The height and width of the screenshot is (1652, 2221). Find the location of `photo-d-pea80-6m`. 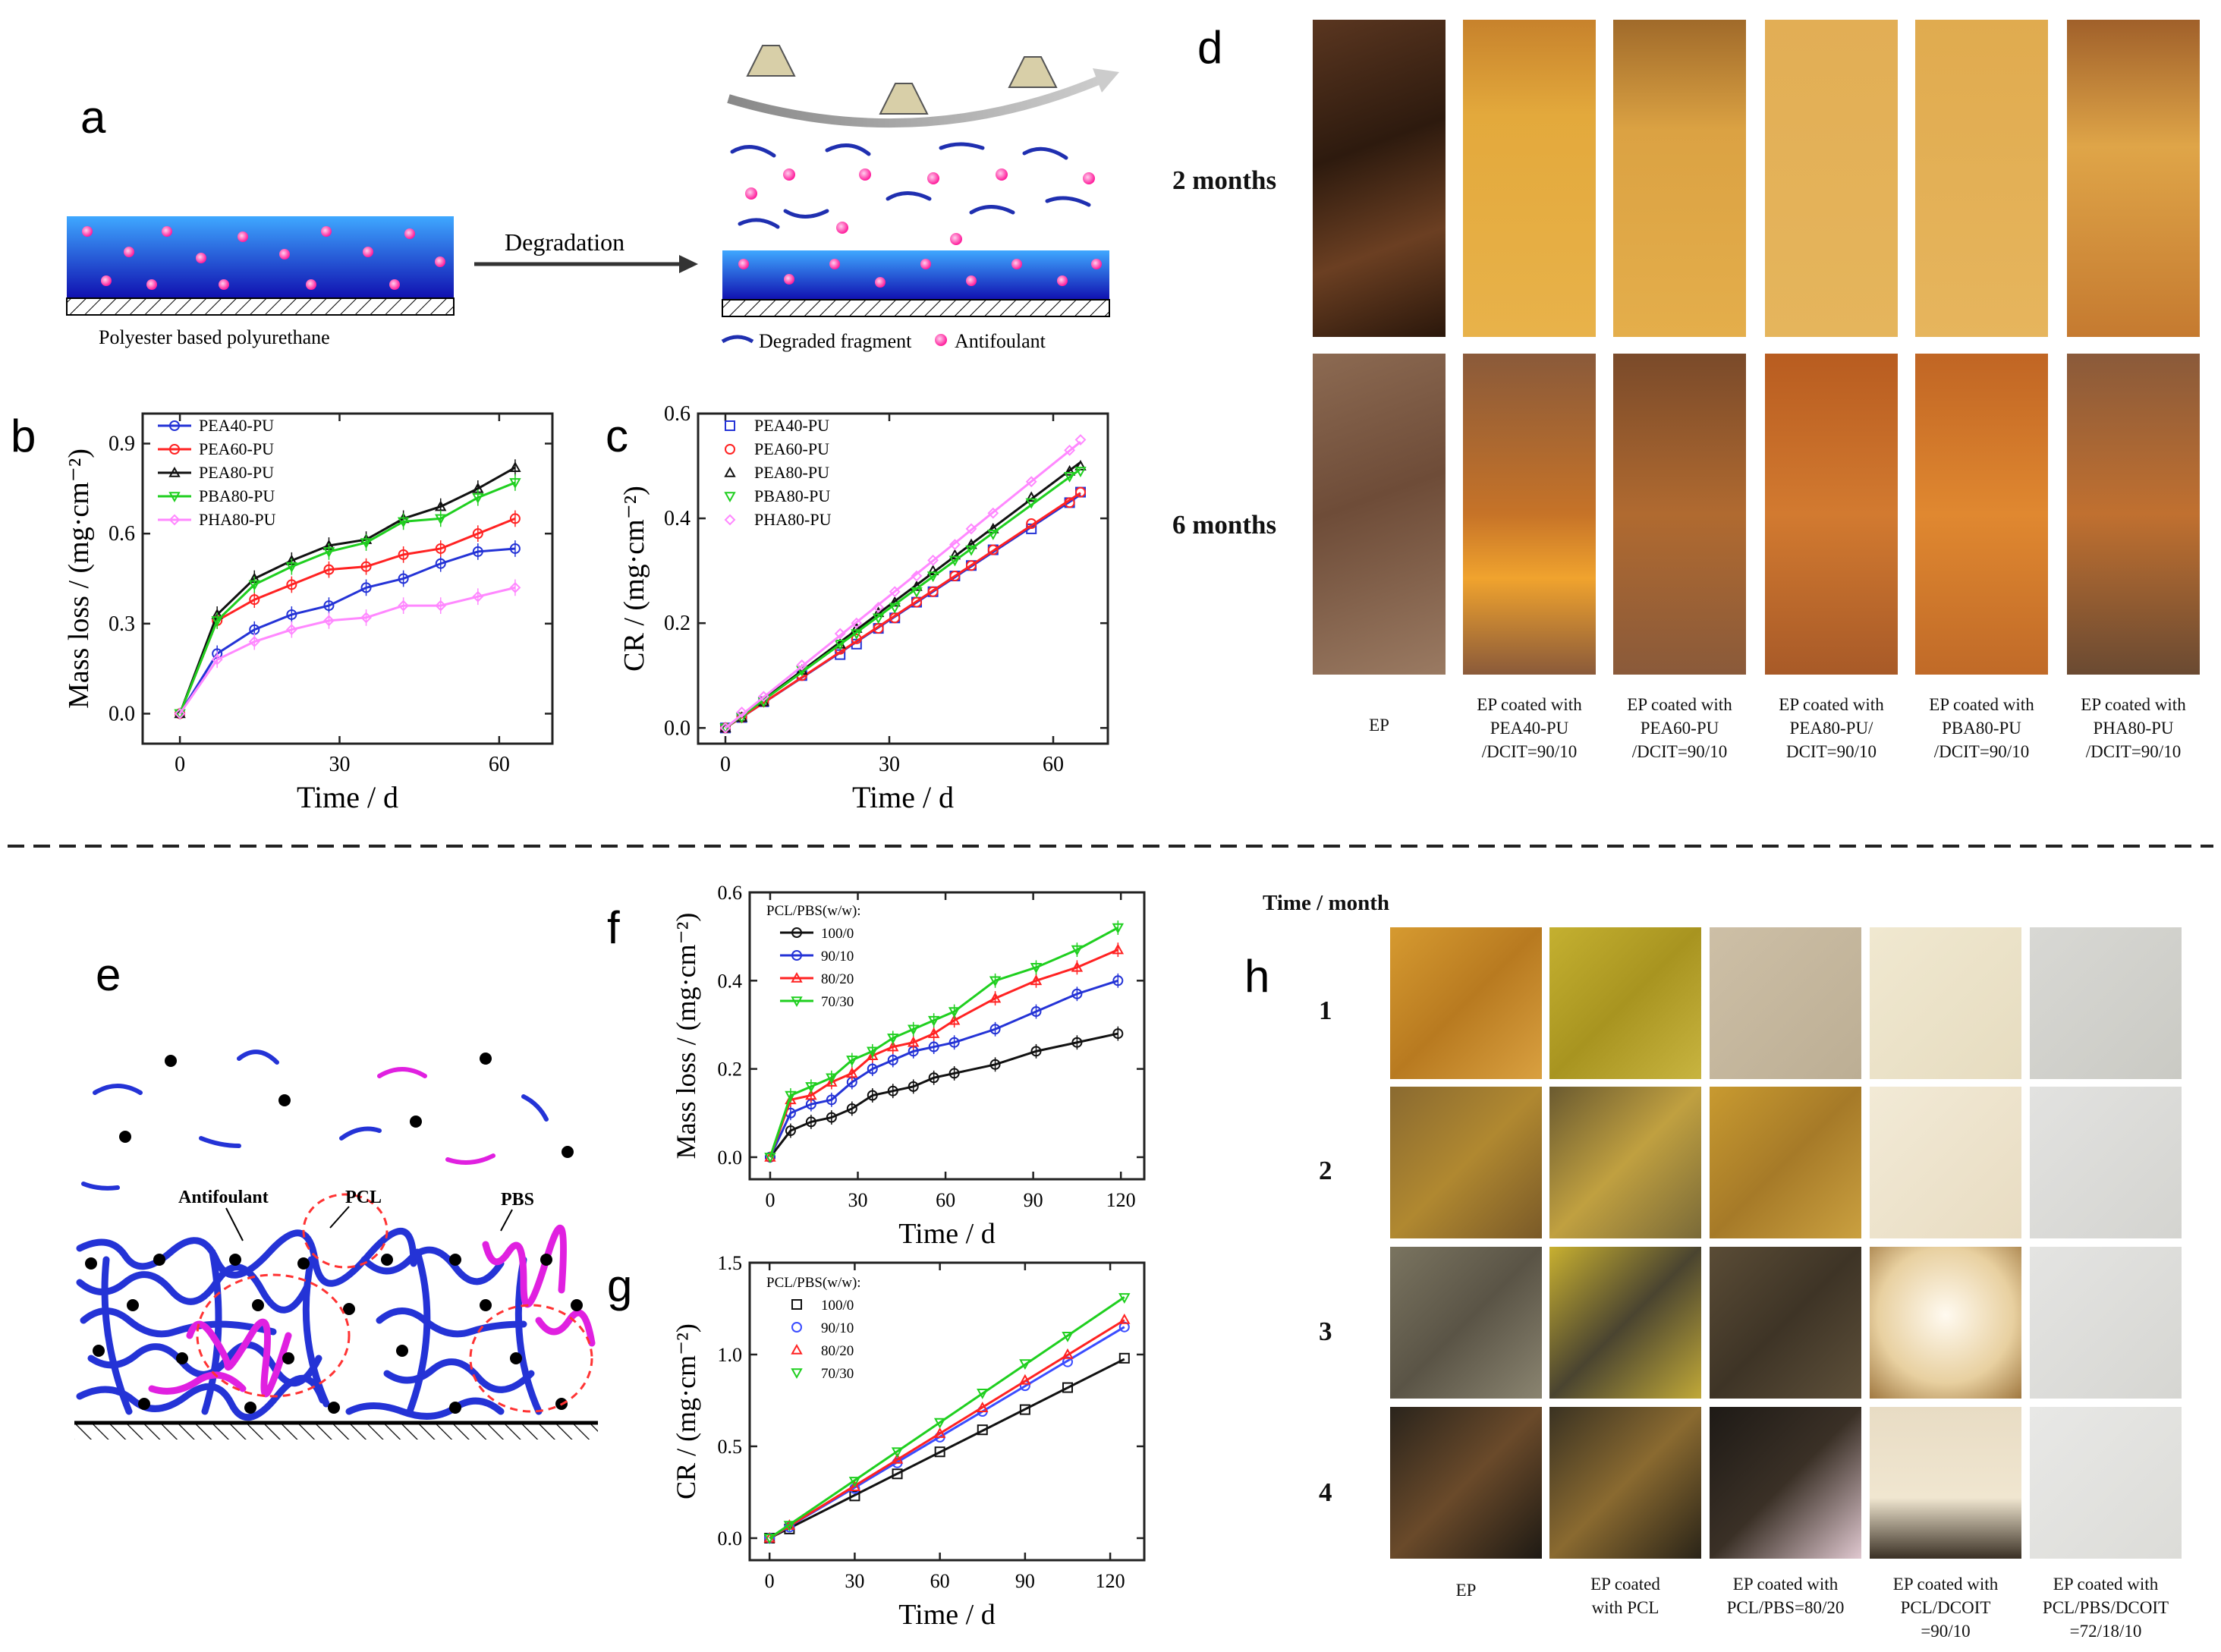

photo-d-pea80-6m is located at coordinates (1831, 514).